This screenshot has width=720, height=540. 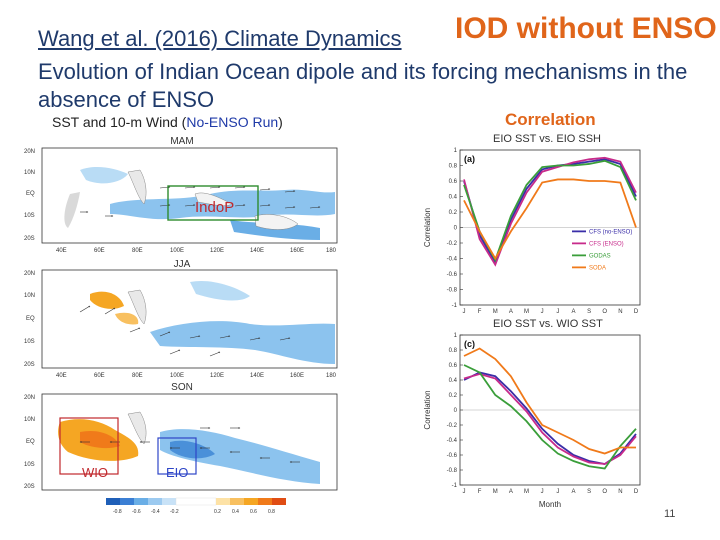 What do you see at coordinates (181, 141) in the screenshot?
I see `map-mam-title: MAM` at bounding box center [181, 141].